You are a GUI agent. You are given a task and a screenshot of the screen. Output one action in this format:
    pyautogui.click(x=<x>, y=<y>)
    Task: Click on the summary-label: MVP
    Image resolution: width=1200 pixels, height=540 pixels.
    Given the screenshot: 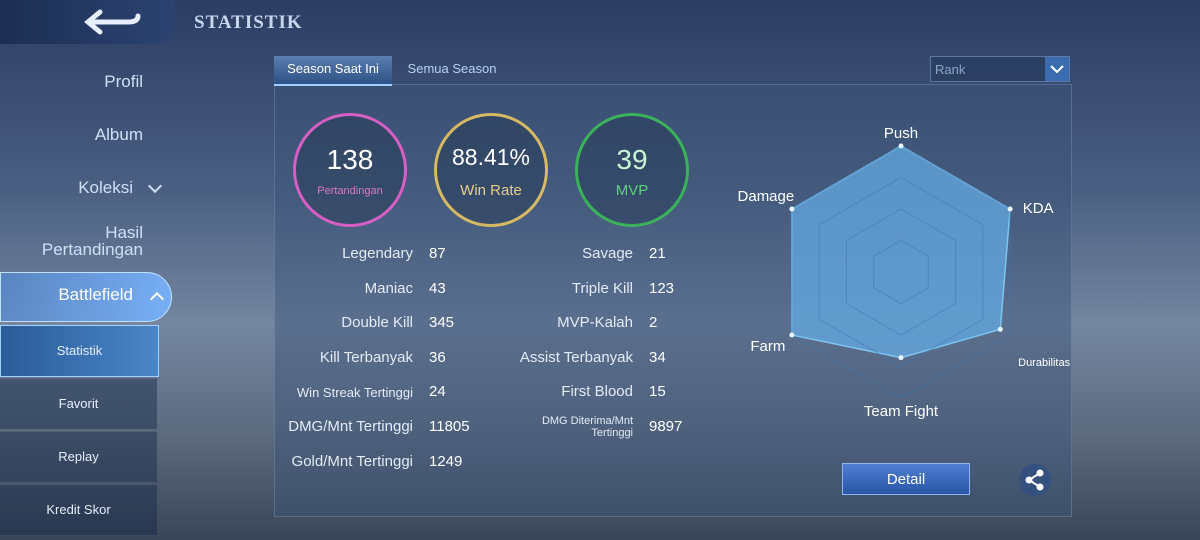 What is the action you would take?
    pyautogui.click(x=632, y=190)
    